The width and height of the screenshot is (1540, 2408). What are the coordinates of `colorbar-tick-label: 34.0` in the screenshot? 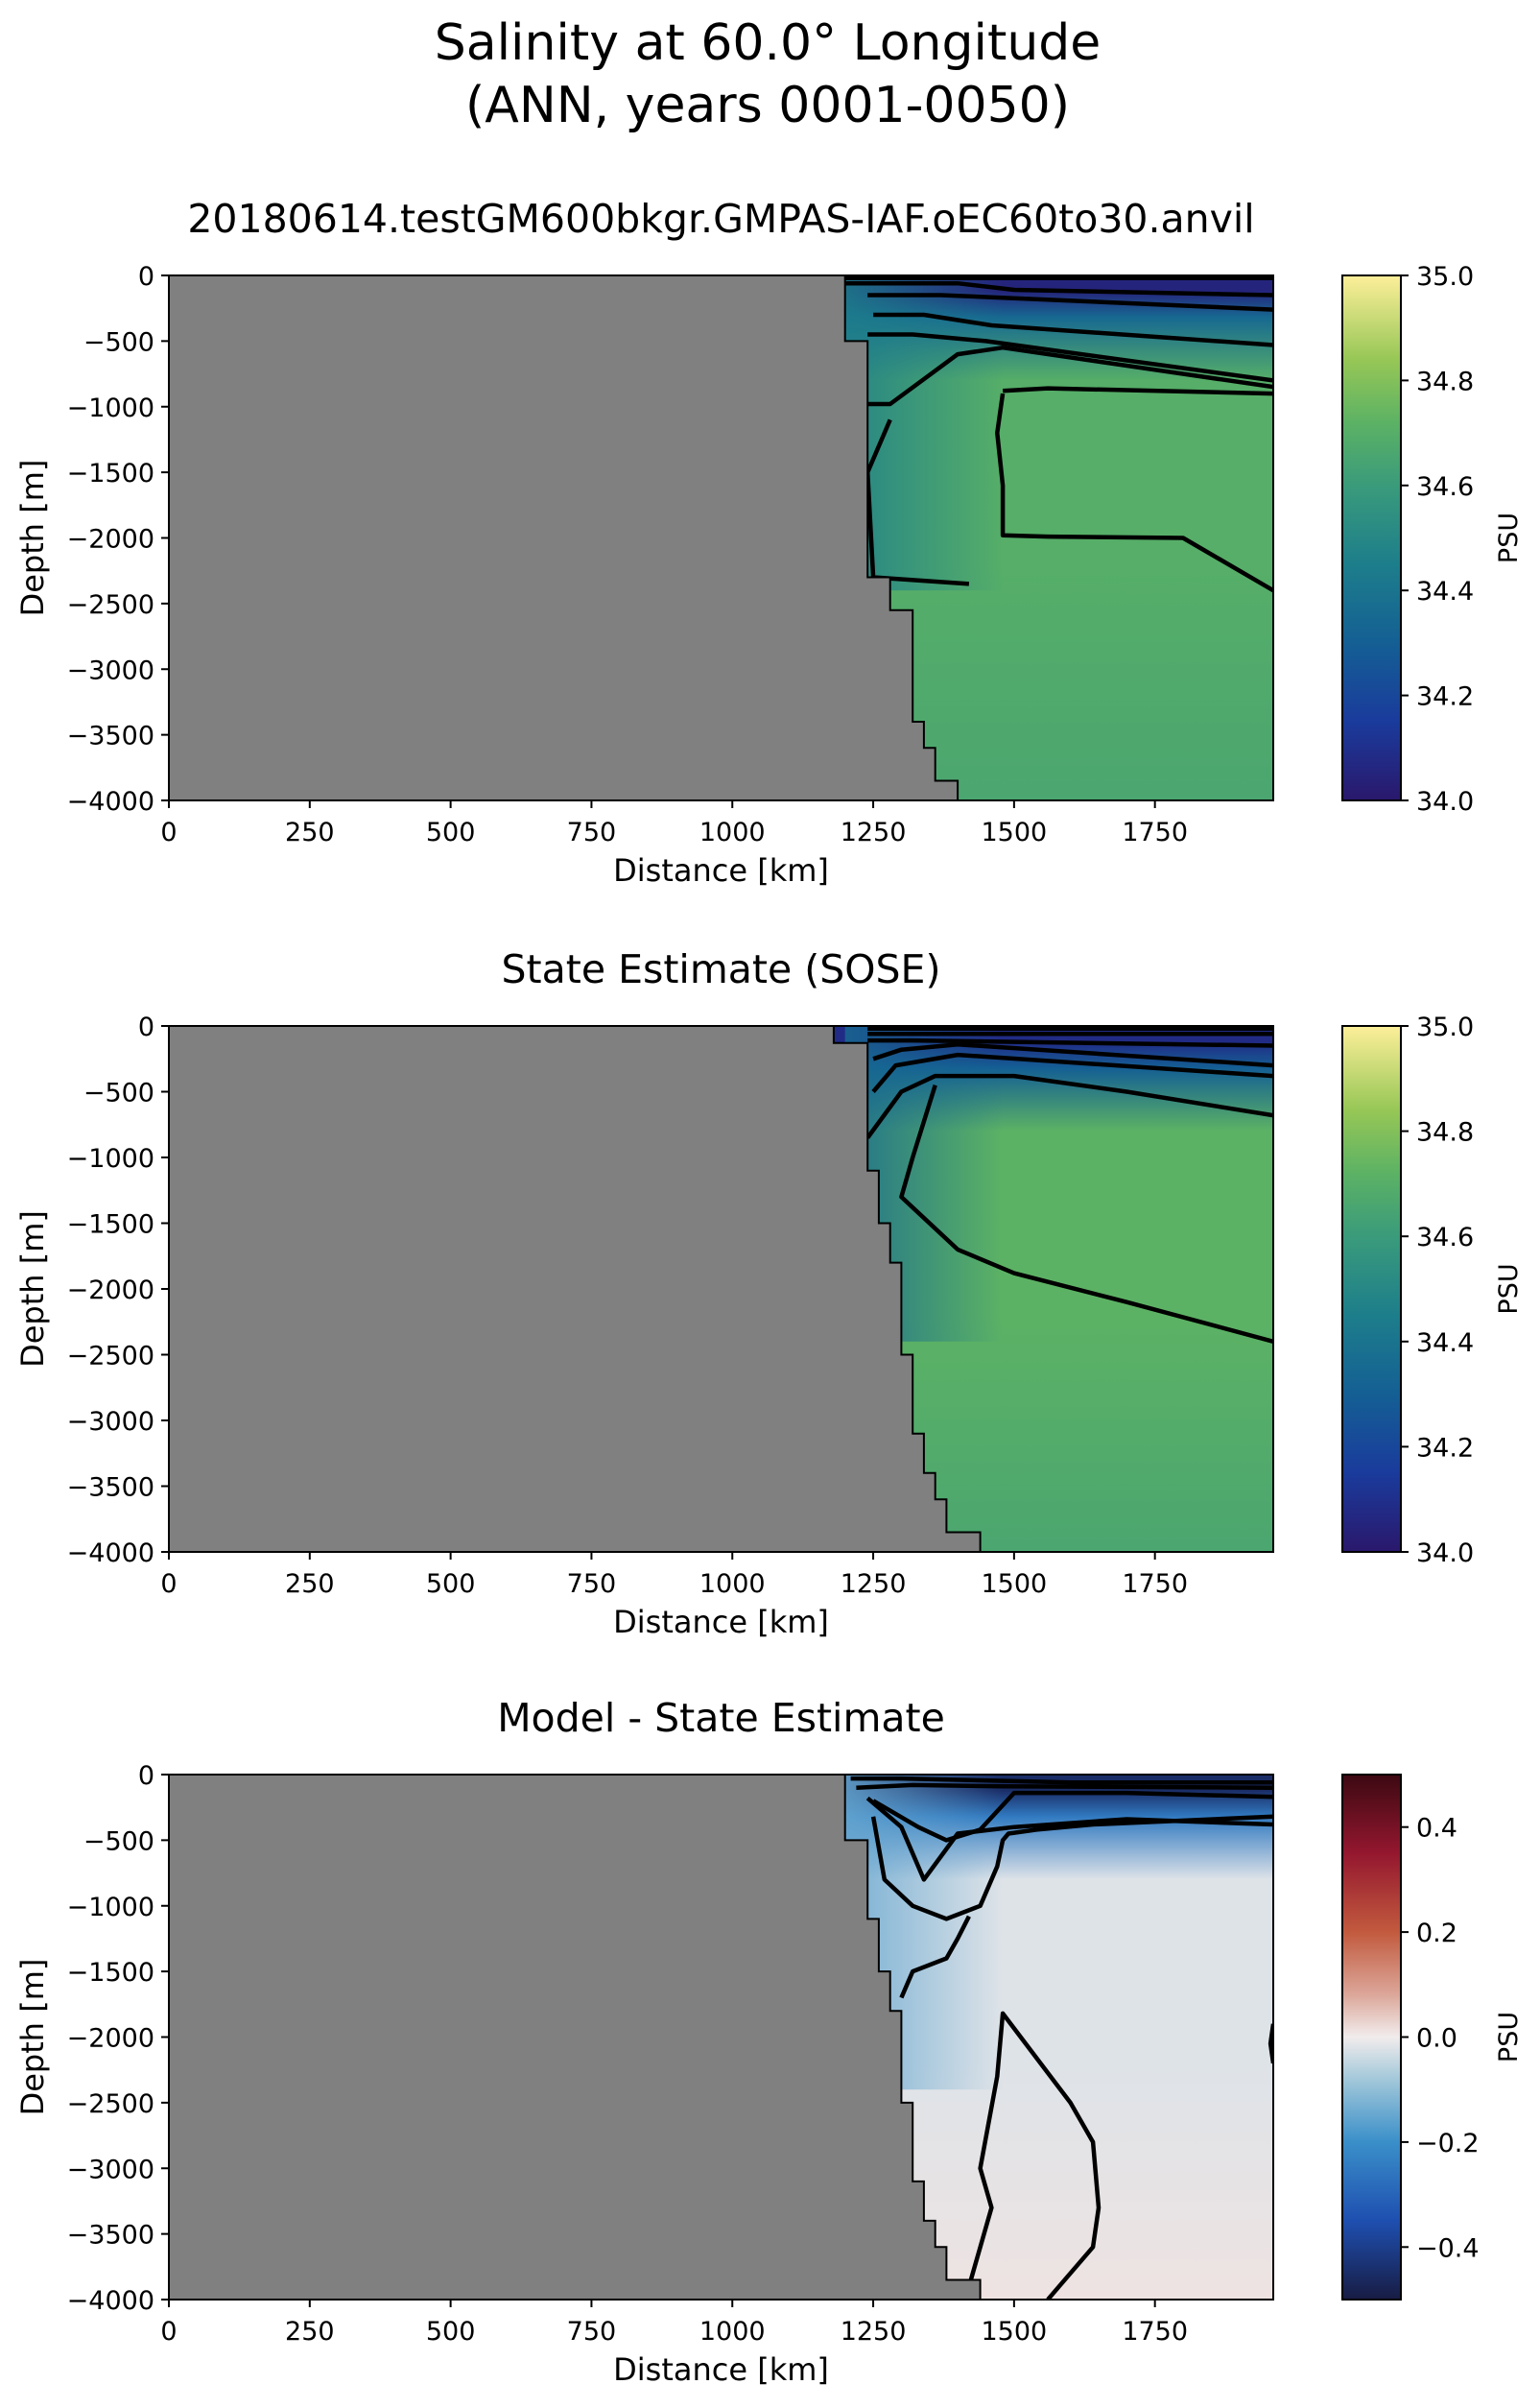 It's located at (1445, 802).